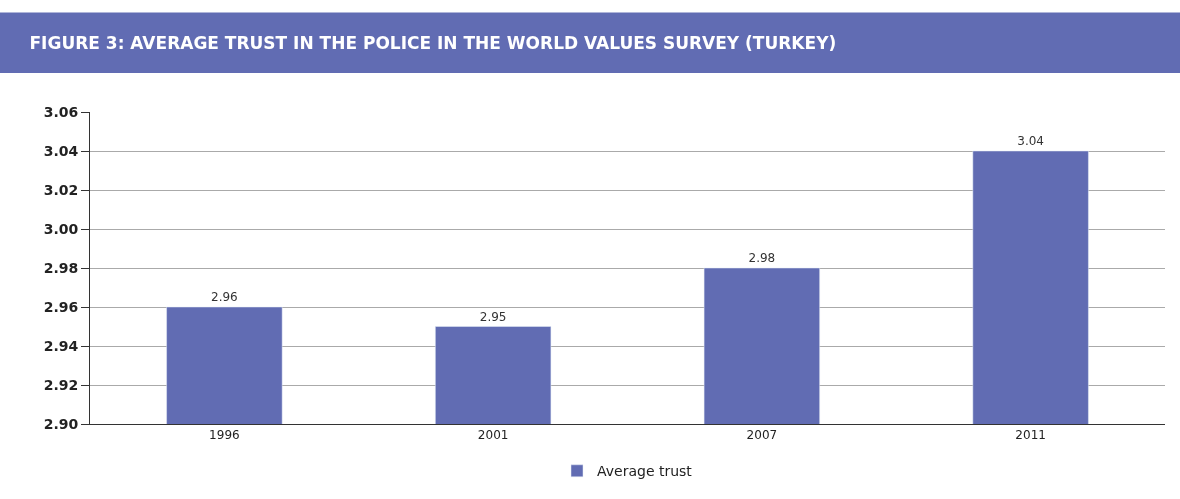 The height and width of the screenshot is (499, 1180). I want to click on y-tick-label: 2.92, so click(61, 384).